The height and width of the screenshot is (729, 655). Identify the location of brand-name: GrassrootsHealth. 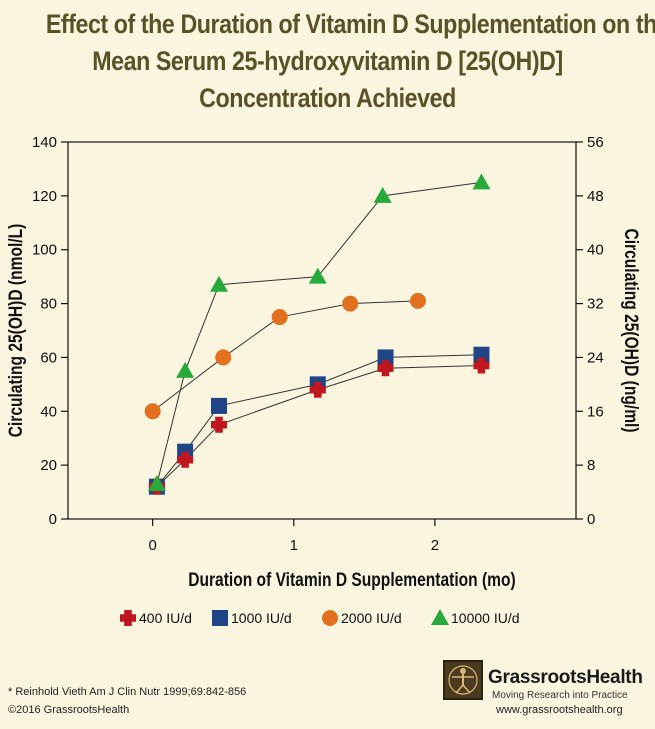
(565, 677).